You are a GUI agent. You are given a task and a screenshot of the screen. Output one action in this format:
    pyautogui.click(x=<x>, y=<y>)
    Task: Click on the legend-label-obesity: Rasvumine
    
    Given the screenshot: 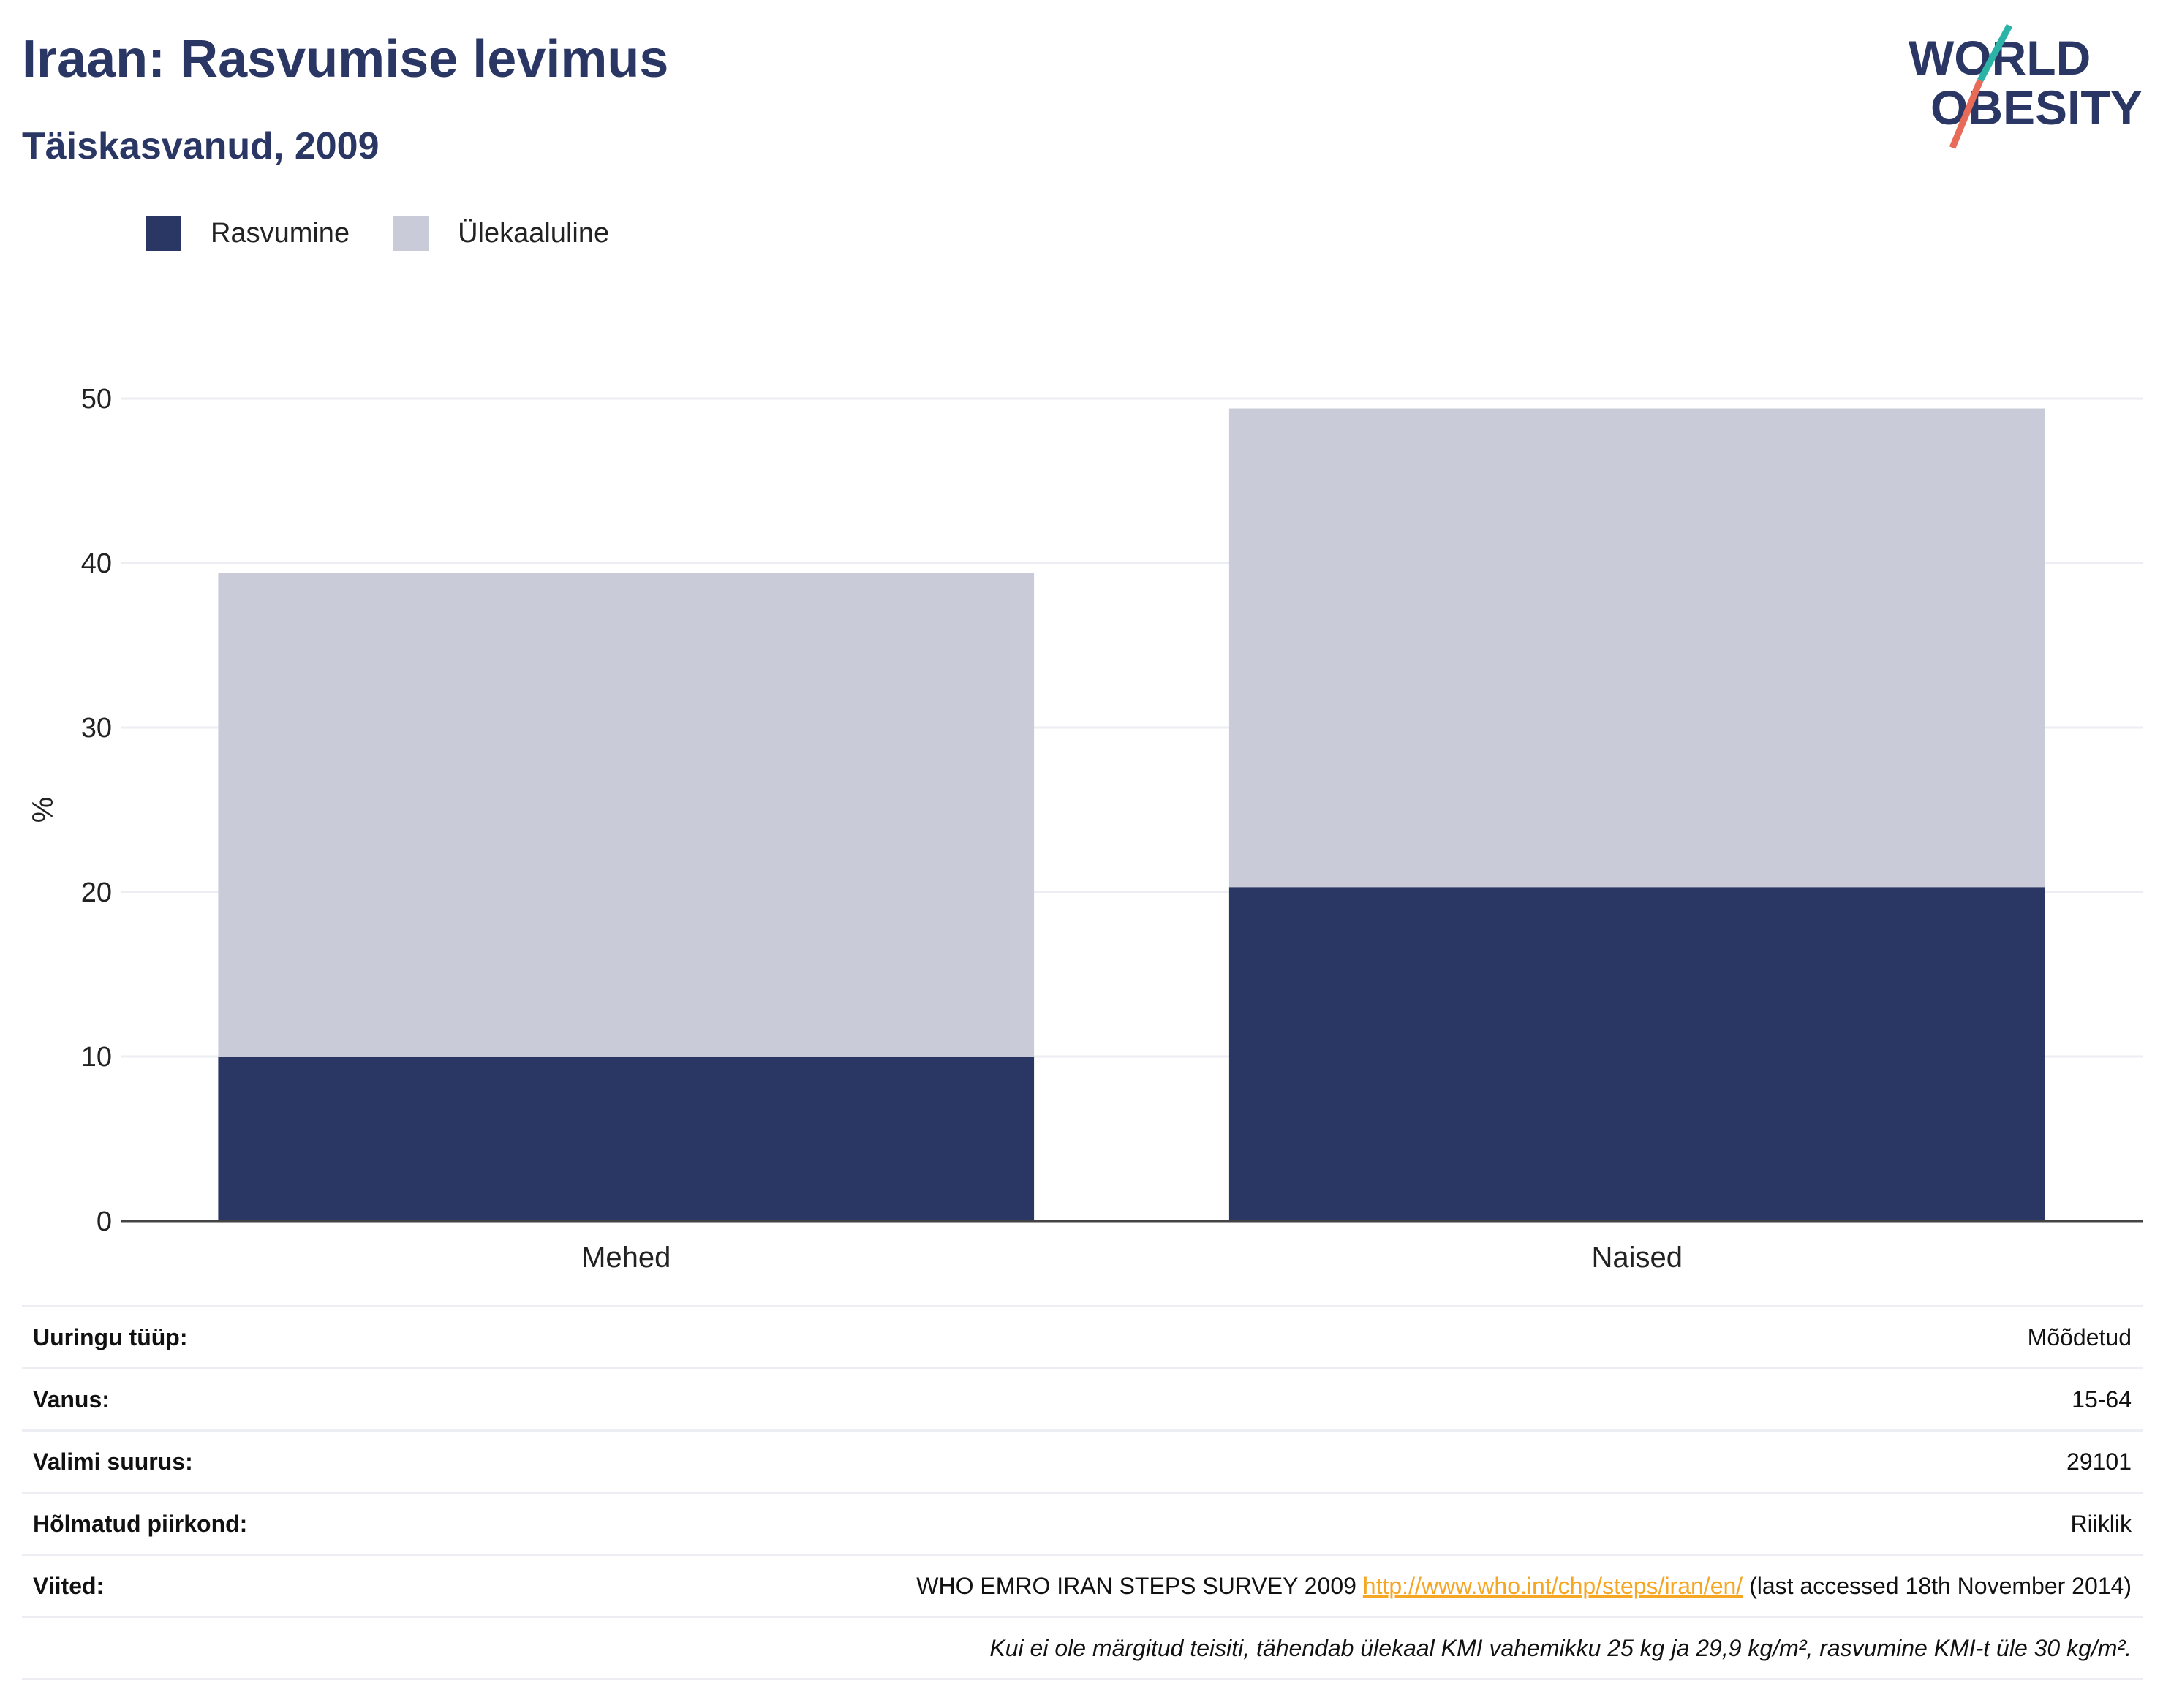 What is the action you would take?
    pyautogui.click(x=281, y=233)
    